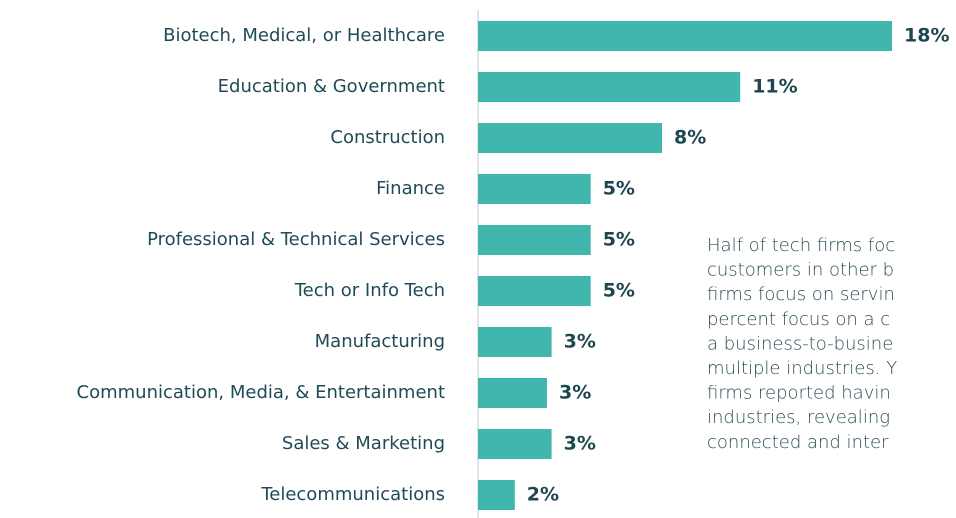  I want to click on annotation-line: Half of tech firms foc, so click(801, 245).